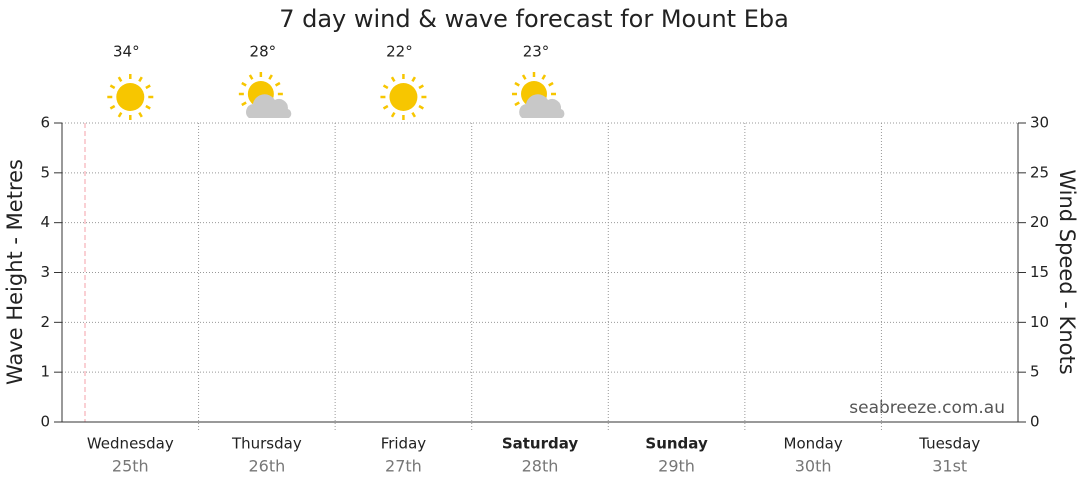 The width and height of the screenshot is (1080, 490). What do you see at coordinates (1039, 172) in the screenshot?
I see `y2-tick-label: 25` at bounding box center [1039, 172].